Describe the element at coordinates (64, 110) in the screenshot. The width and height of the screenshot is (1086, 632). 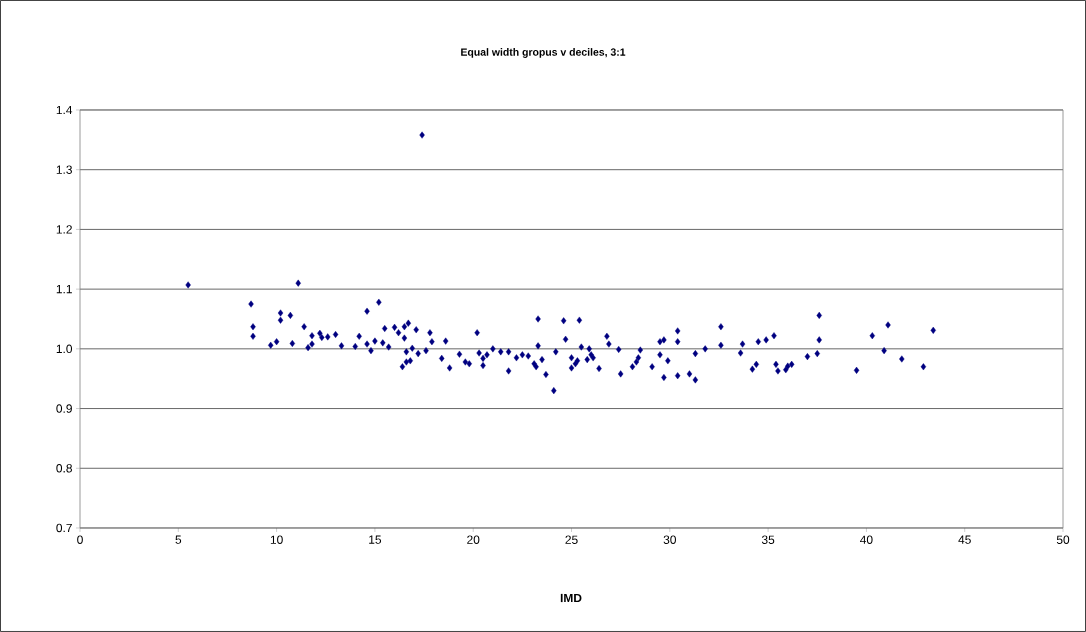
I see `y-tick-label: 1.4` at that location.